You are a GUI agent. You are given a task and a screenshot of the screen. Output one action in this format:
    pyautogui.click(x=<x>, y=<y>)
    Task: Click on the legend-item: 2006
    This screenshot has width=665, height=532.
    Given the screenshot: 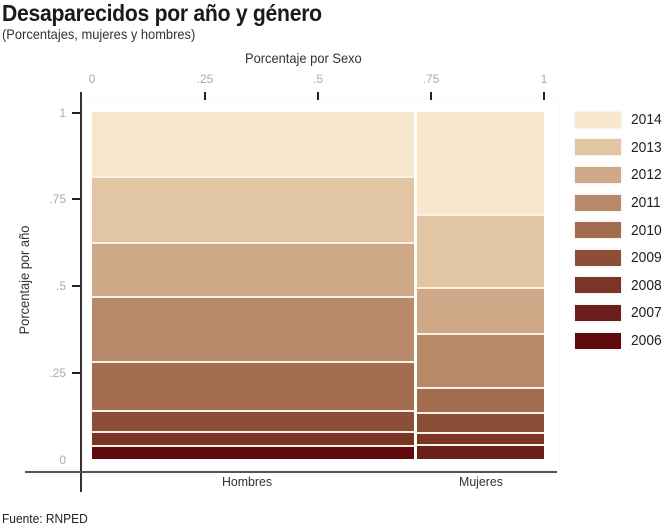 What is the action you would take?
    pyautogui.click(x=619, y=341)
    